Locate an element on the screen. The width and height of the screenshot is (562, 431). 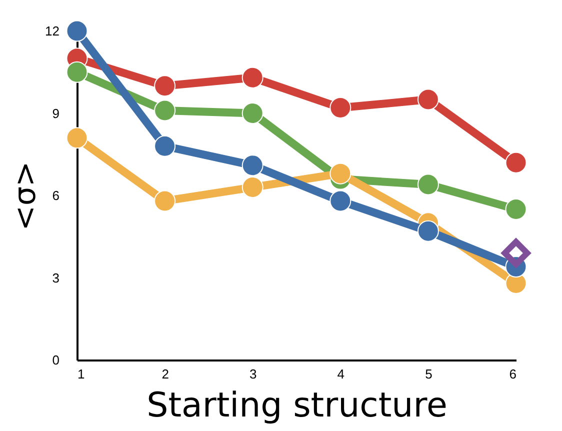
x-tick-label: 2 is located at coordinates (165, 374).